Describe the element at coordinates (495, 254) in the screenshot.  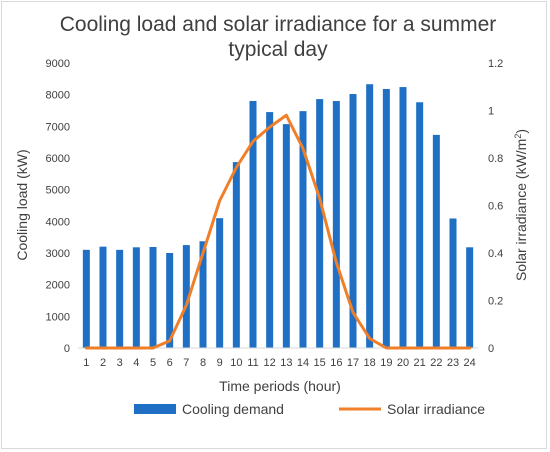
I see `y2-tick-label: 0.4` at that location.